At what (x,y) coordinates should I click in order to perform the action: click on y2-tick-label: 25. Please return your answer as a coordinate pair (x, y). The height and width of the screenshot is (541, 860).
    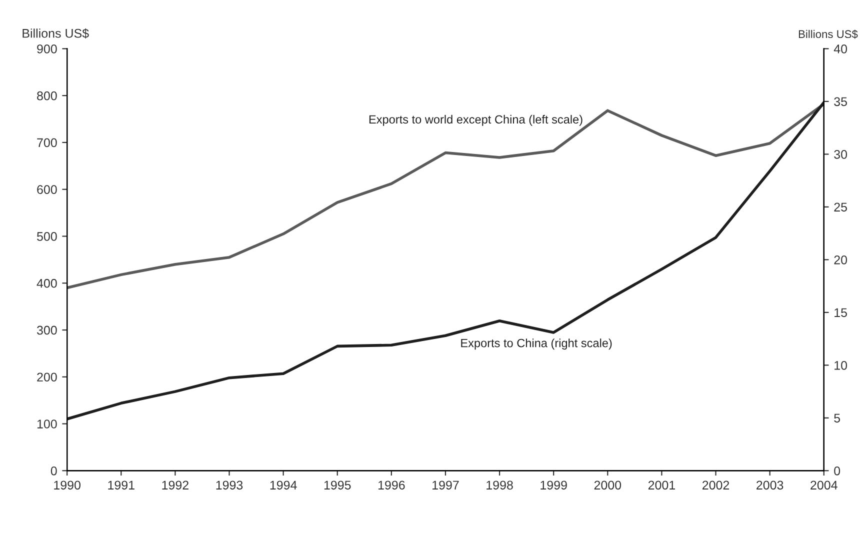
    Looking at the image, I should click on (840, 207).